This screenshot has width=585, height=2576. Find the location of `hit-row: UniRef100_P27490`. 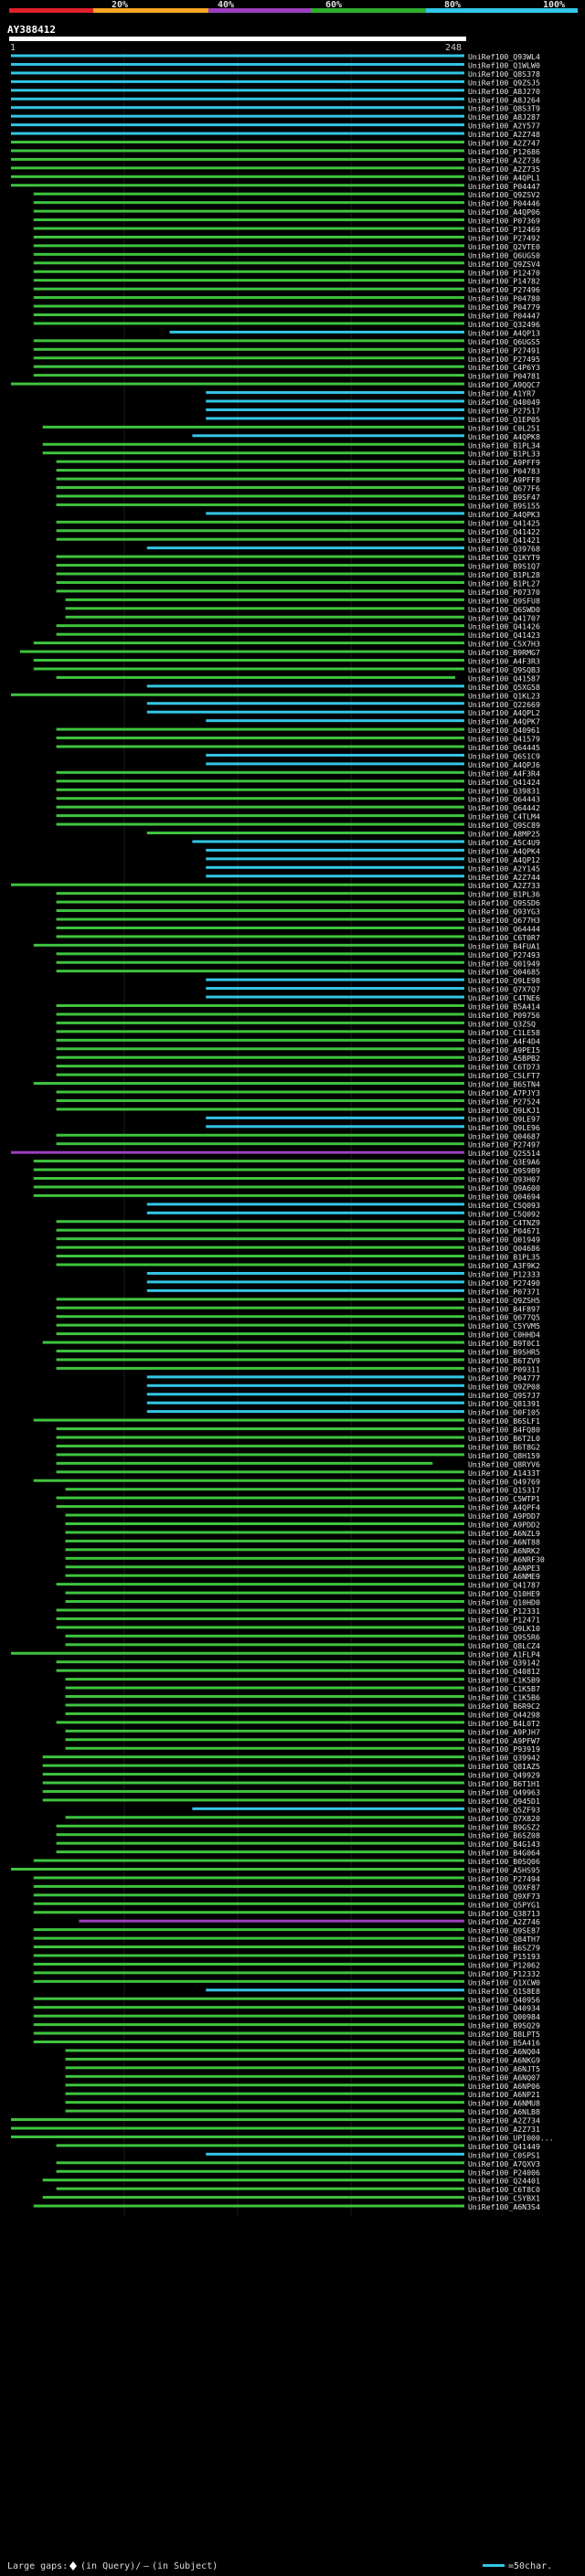

hit-row: UniRef100_P27490 is located at coordinates (343, 1283).